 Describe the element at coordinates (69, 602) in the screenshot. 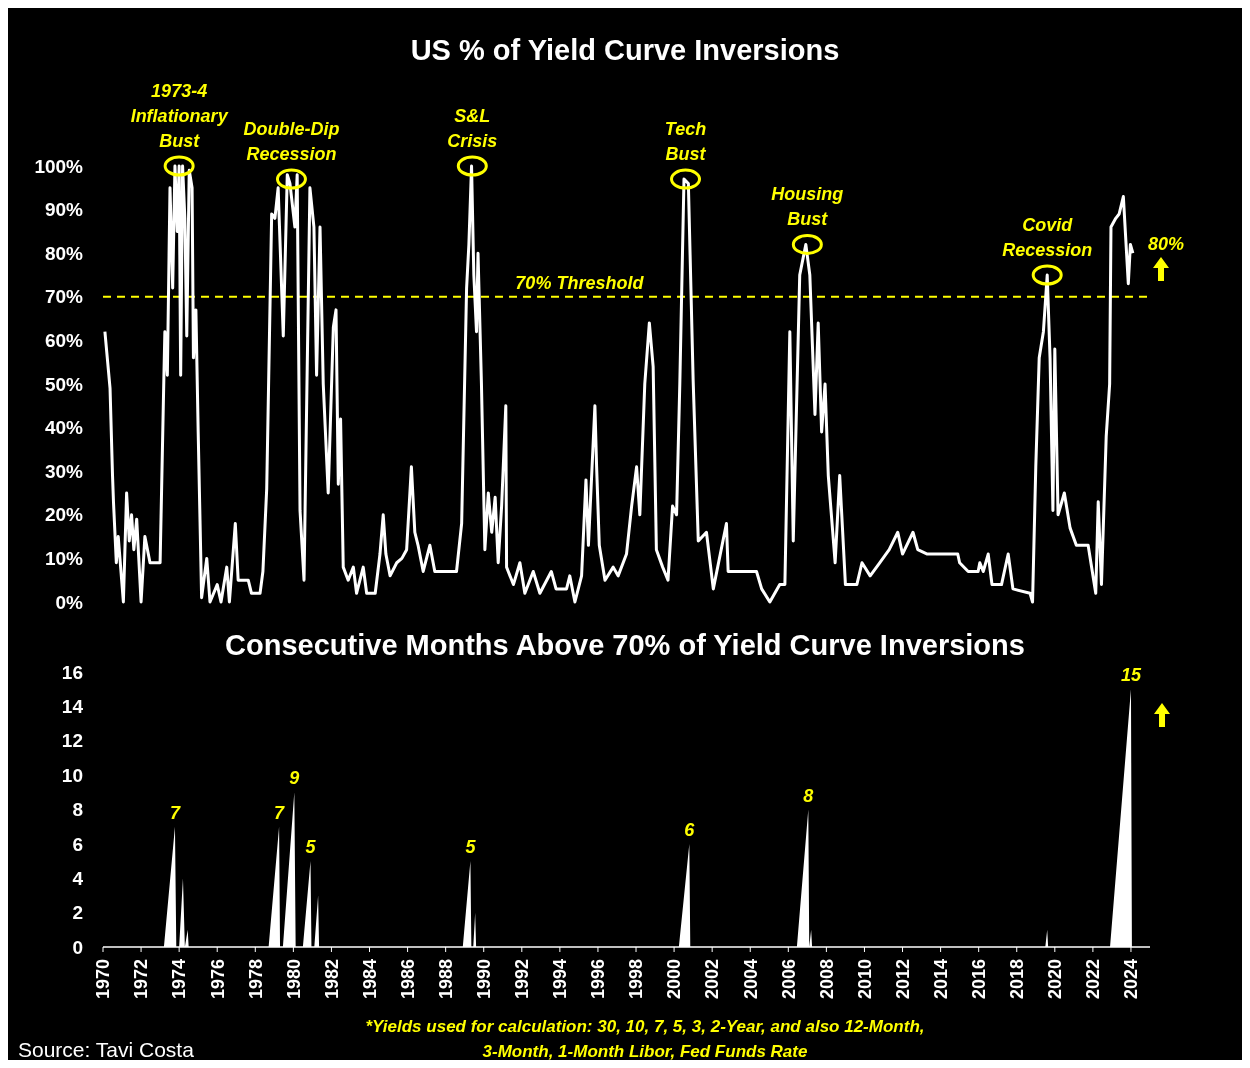

I see `y-tick-label: 0%` at that location.